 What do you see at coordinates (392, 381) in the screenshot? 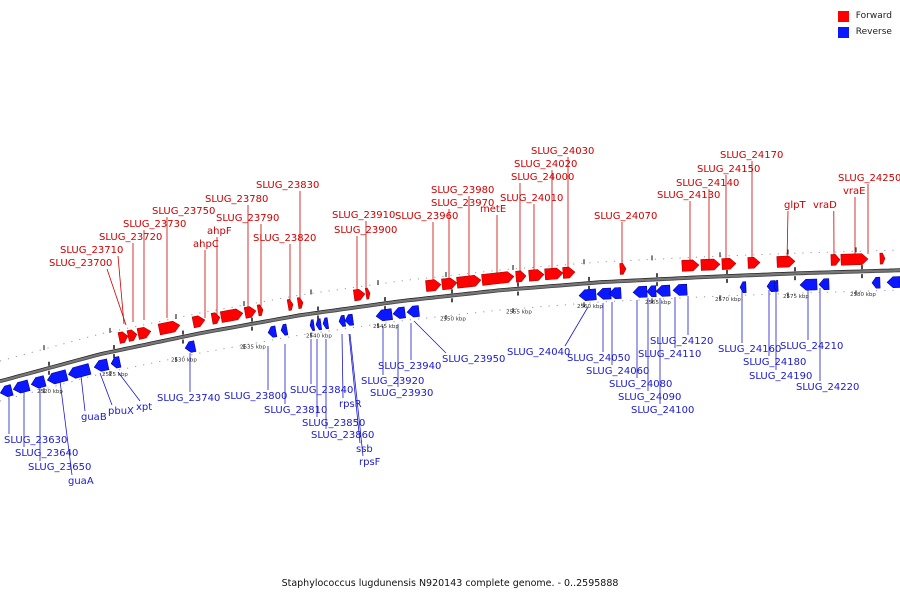
I see `reverse-gene-label: SLUG_23920` at bounding box center [392, 381].